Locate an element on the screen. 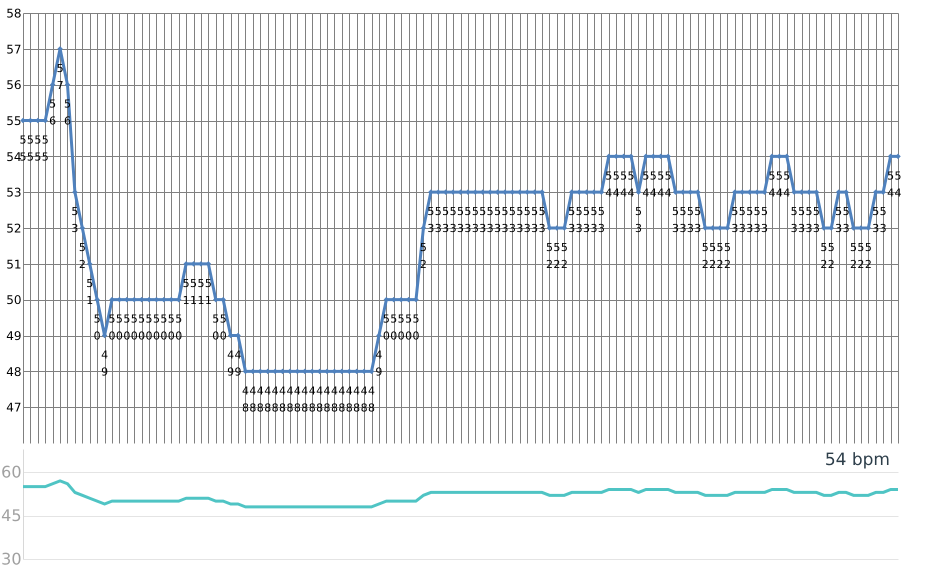  y-tick-label: 53 is located at coordinates (14, 193).